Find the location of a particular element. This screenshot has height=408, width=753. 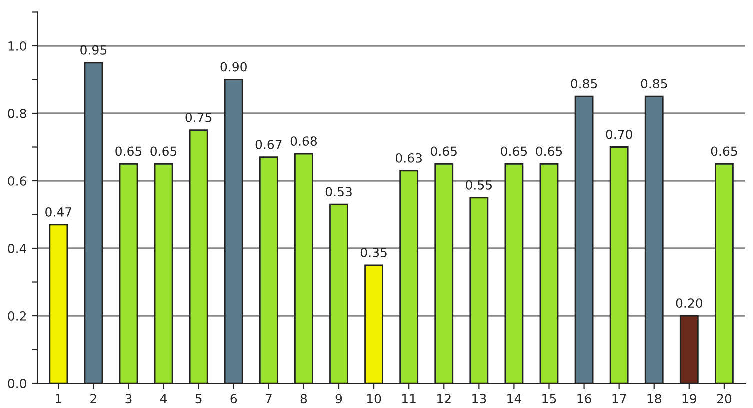

data-label: 0.90 is located at coordinates (233, 67).